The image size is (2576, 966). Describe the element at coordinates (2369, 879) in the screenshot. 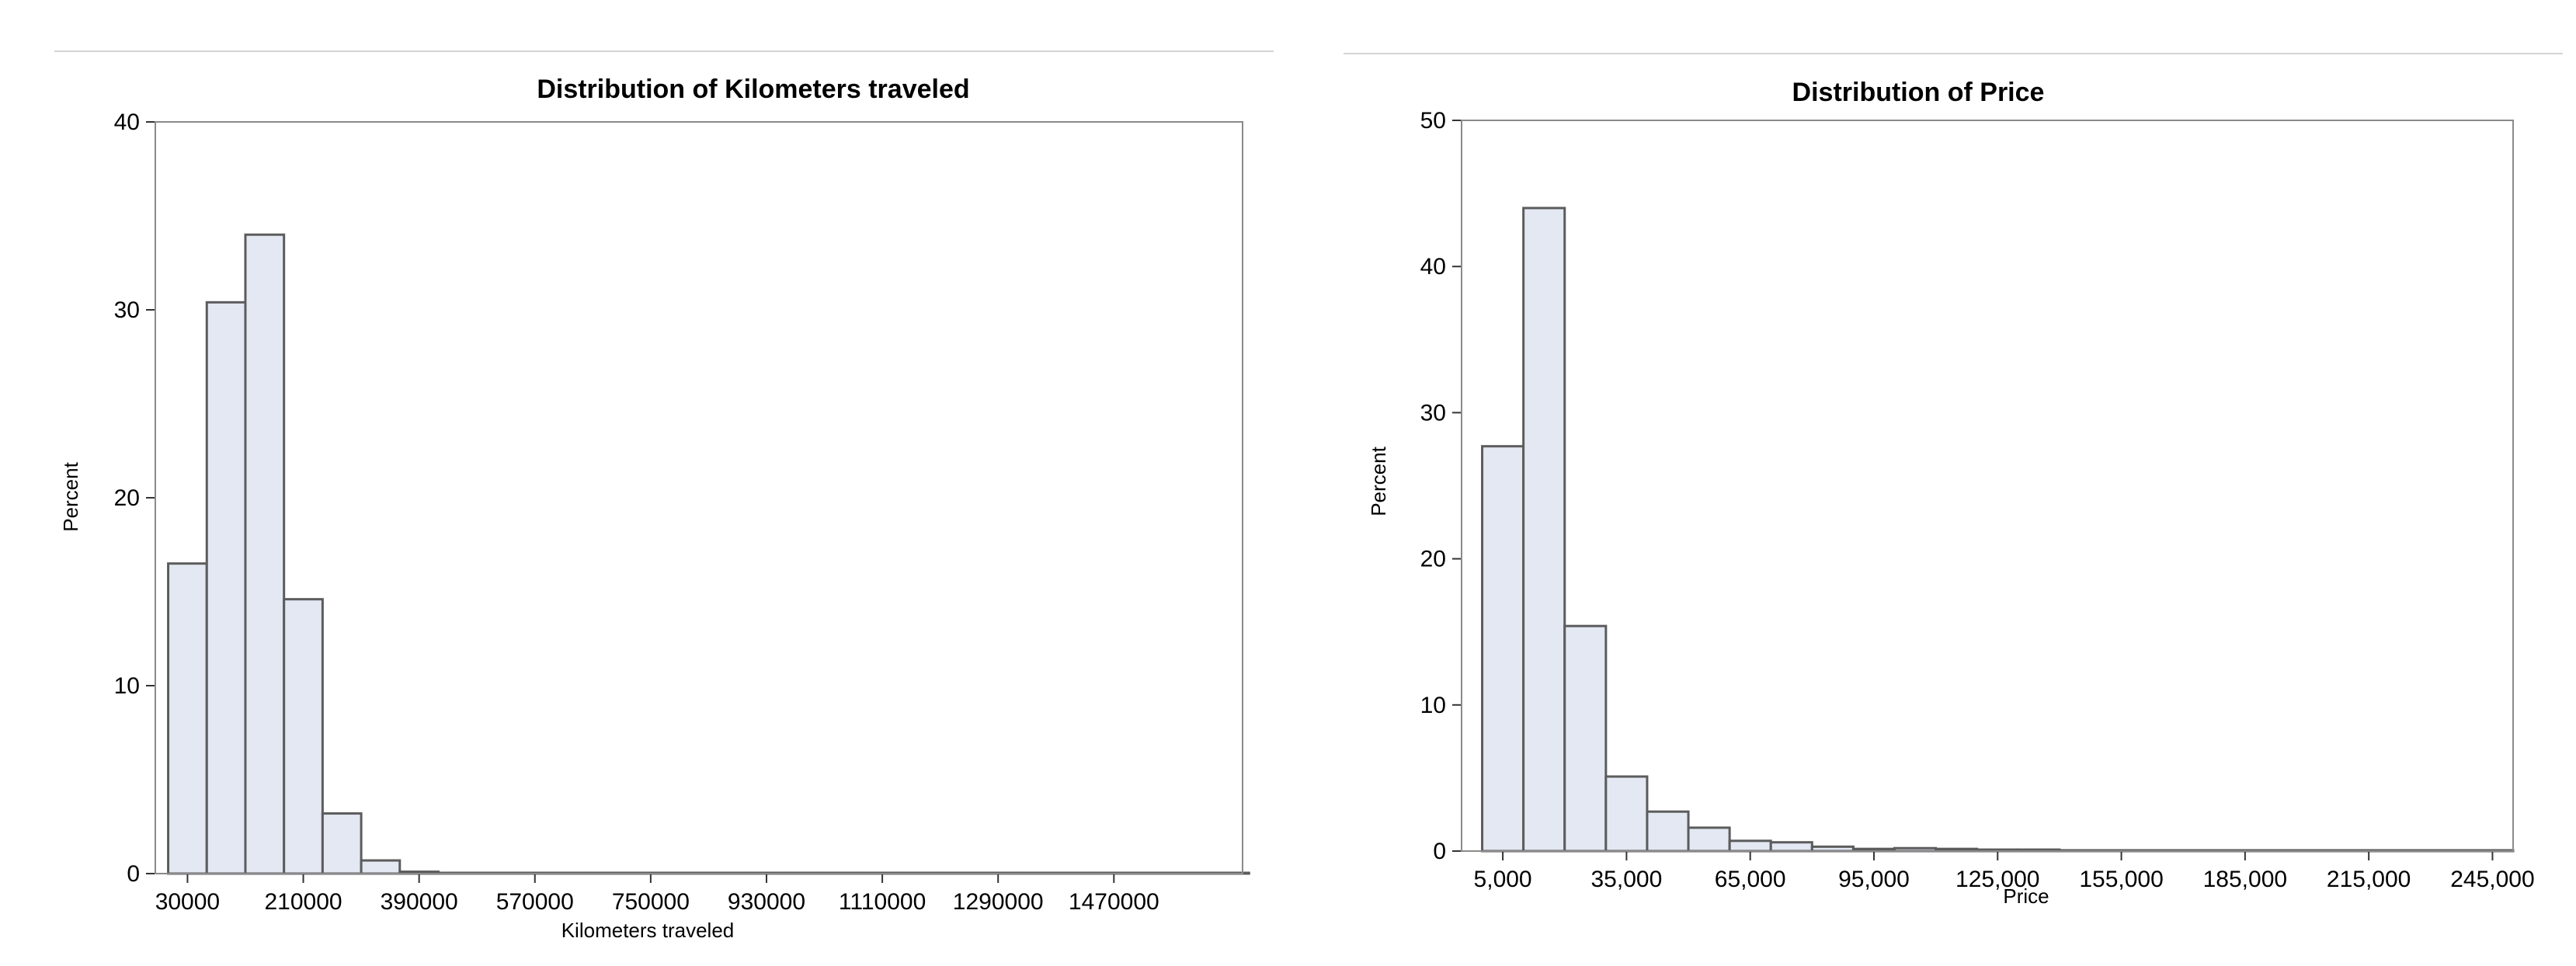

I see `x-tick-label: 215,000` at that location.